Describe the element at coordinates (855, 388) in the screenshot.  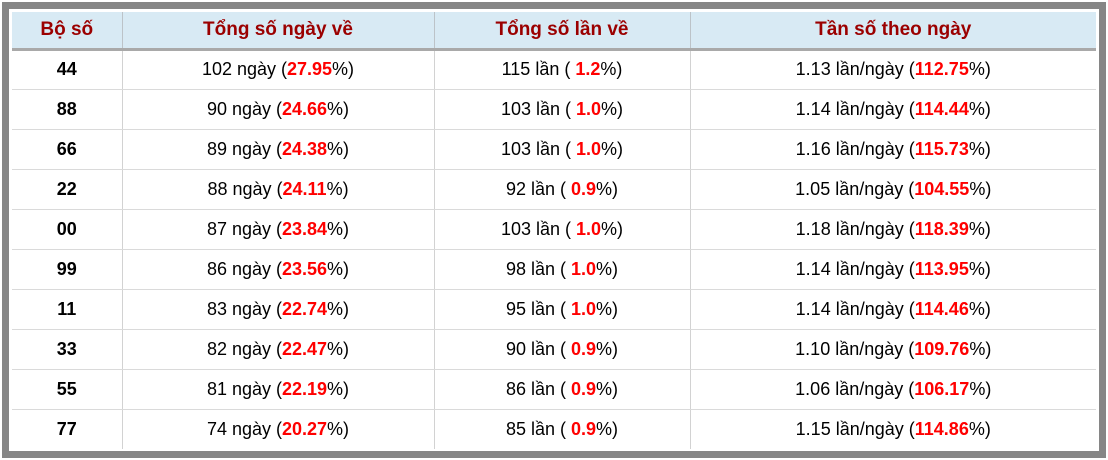
I see `freq-text: 1.06 lần/ngày (` at that location.